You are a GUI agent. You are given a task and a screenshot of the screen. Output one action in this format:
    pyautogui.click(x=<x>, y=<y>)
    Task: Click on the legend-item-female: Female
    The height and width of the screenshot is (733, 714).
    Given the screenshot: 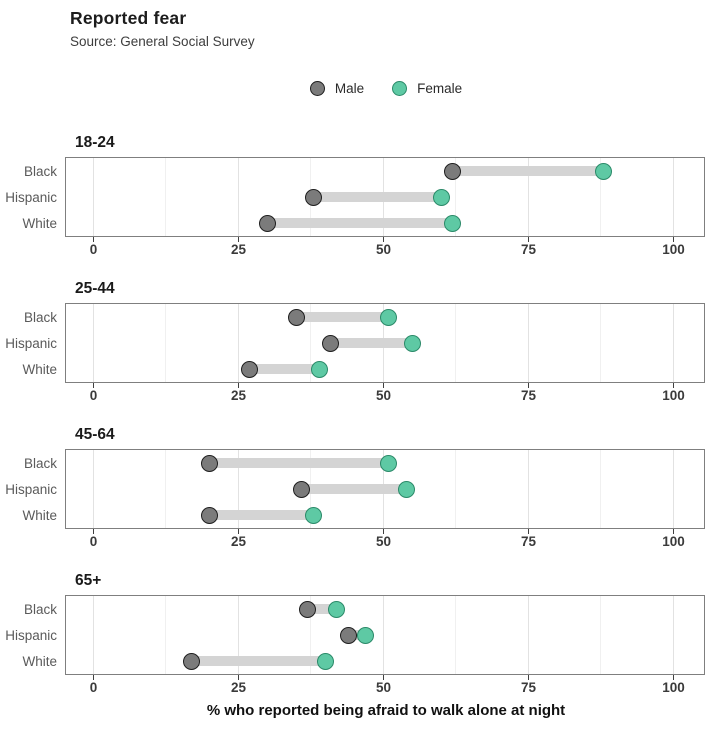 What is the action you would take?
    pyautogui.click(x=427, y=88)
    